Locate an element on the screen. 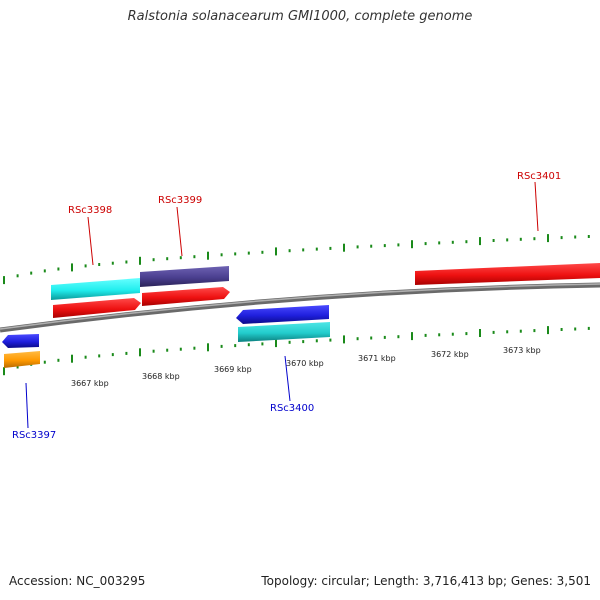 The height and width of the screenshot is (600, 600). genome-backbone is located at coordinates (300, 307).